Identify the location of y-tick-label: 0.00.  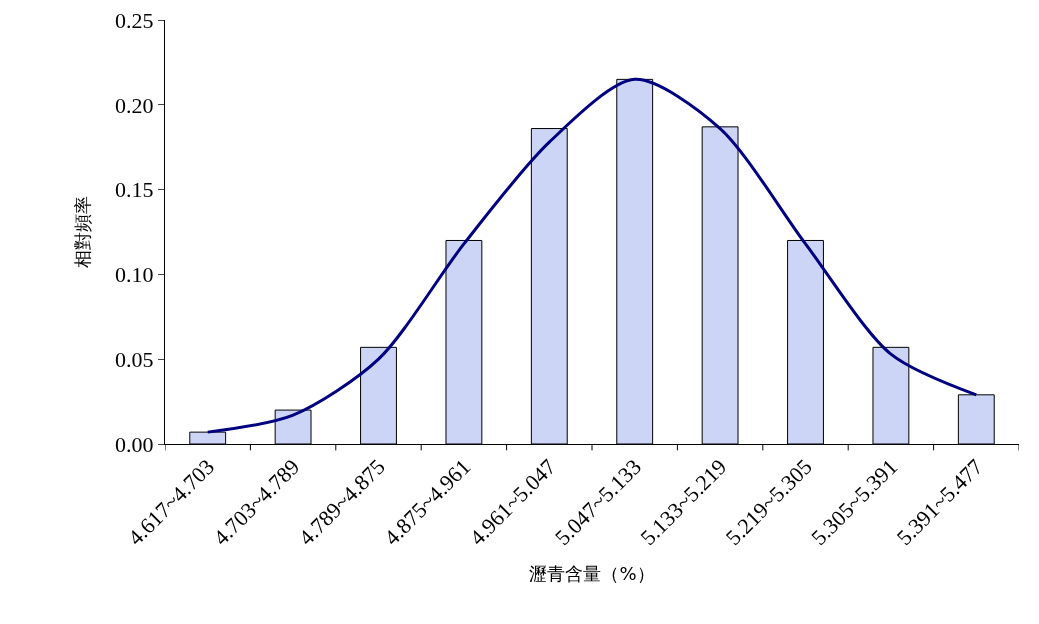
(134, 444).